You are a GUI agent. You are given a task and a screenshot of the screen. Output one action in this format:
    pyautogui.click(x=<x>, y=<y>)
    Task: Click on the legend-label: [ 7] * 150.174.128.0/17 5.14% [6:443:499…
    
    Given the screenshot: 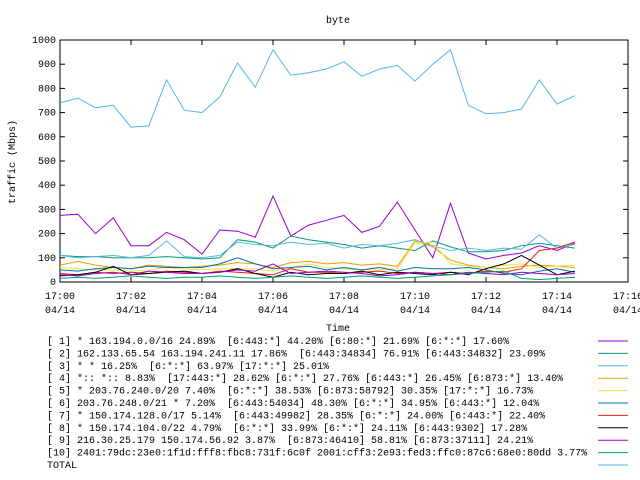 What is the action you would take?
    pyautogui.click(x=296, y=416)
    